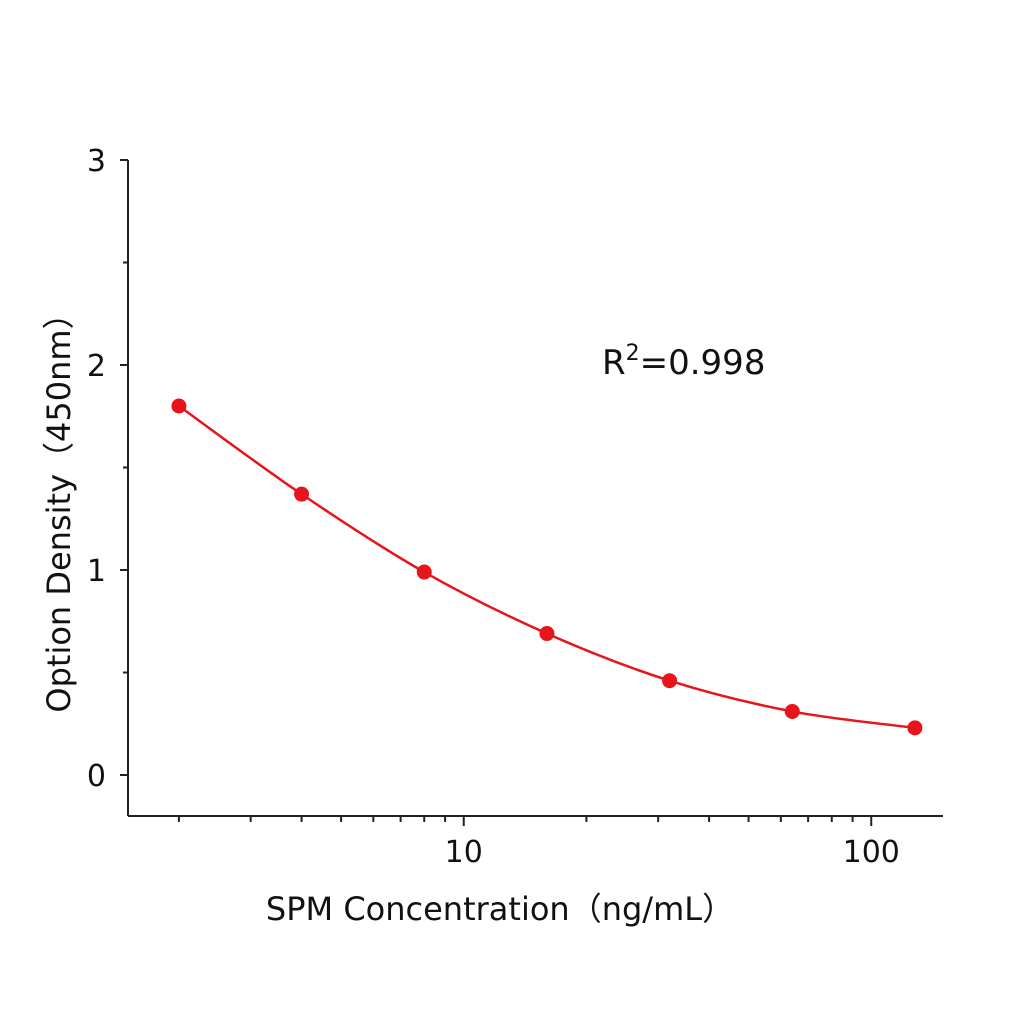 The image size is (1024, 1024). What do you see at coordinates (96, 161) in the screenshot?
I see `y-tick-label: 3` at bounding box center [96, 161].